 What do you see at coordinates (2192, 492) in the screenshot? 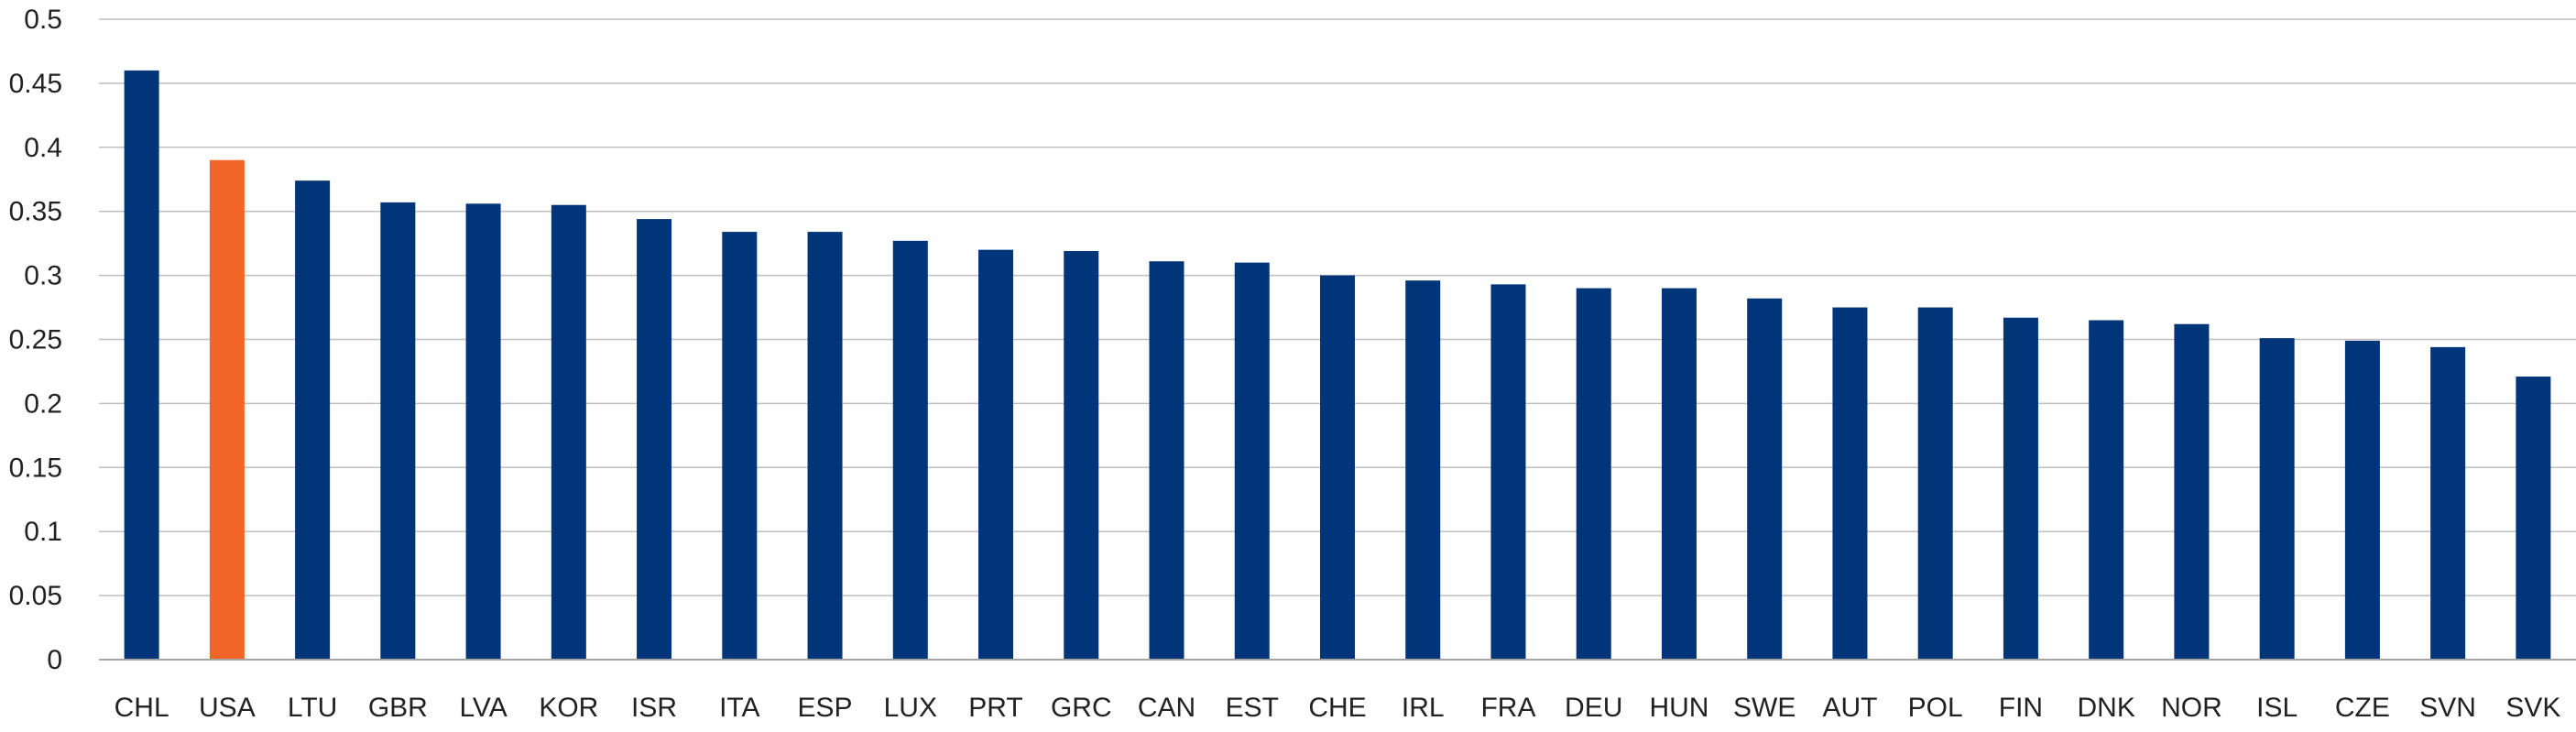
I see `bar-nor` at bounding box center [2192, 492].